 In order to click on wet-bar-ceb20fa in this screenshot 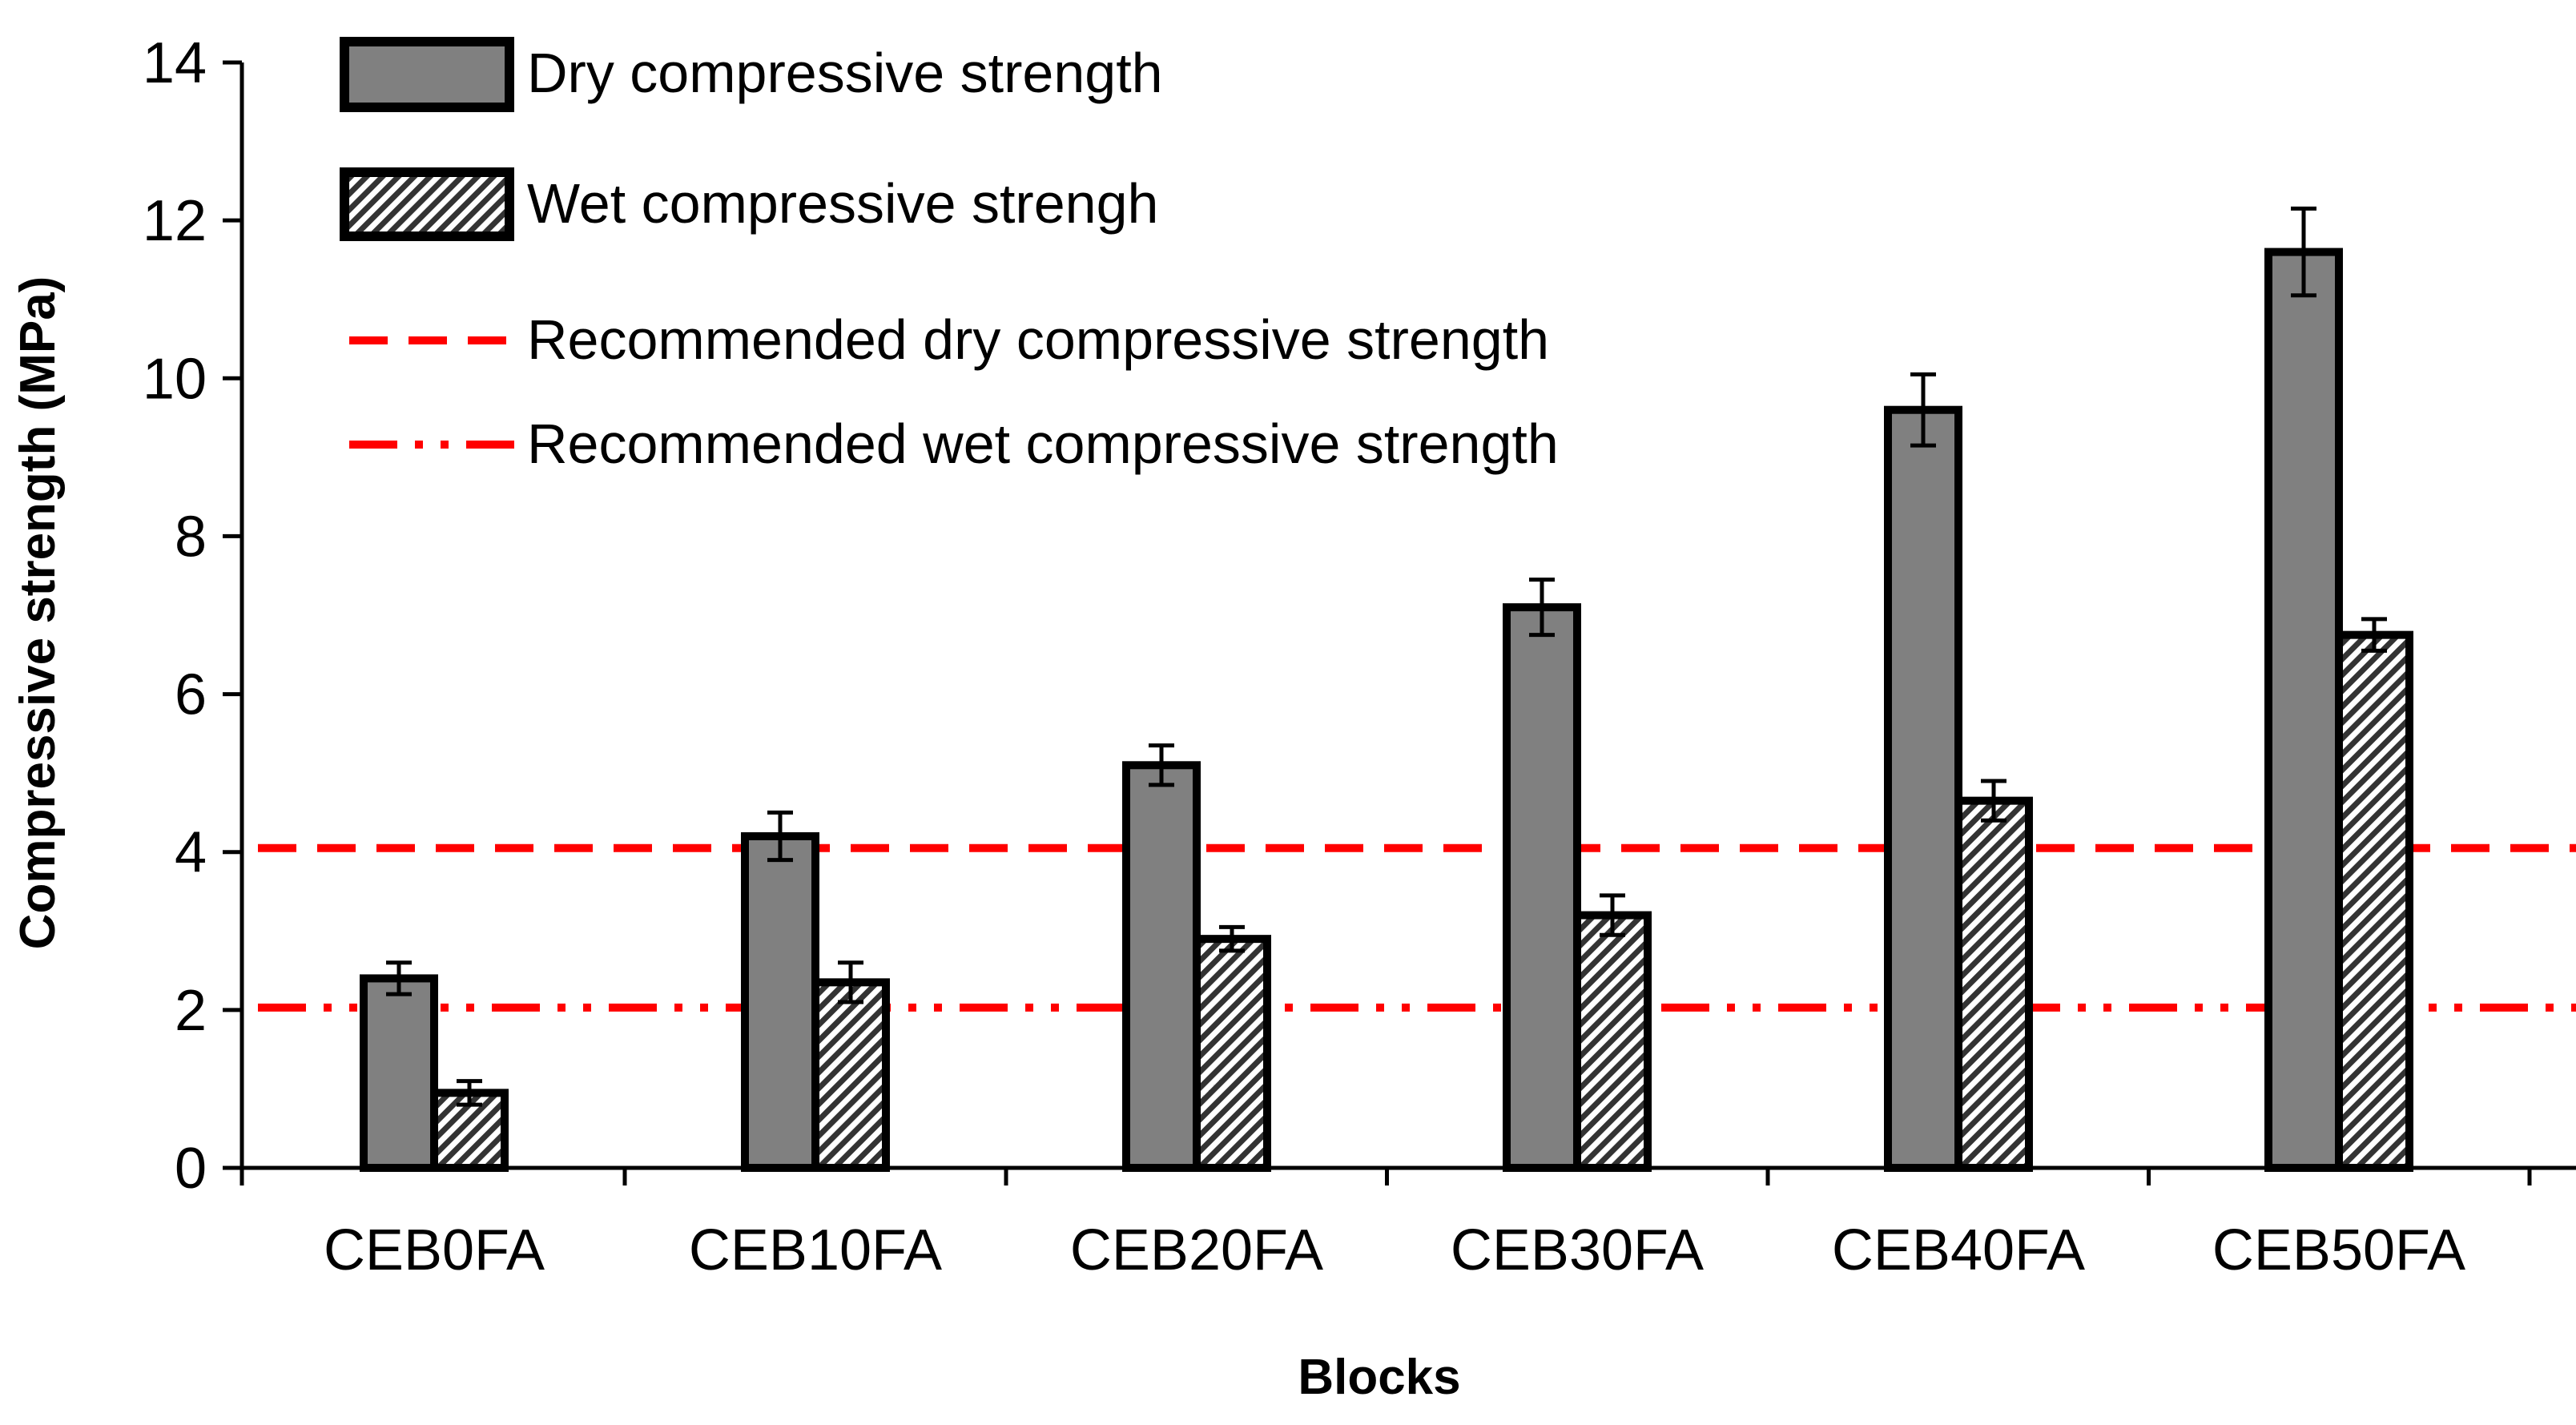, I will do `click(1232, 1053)`.